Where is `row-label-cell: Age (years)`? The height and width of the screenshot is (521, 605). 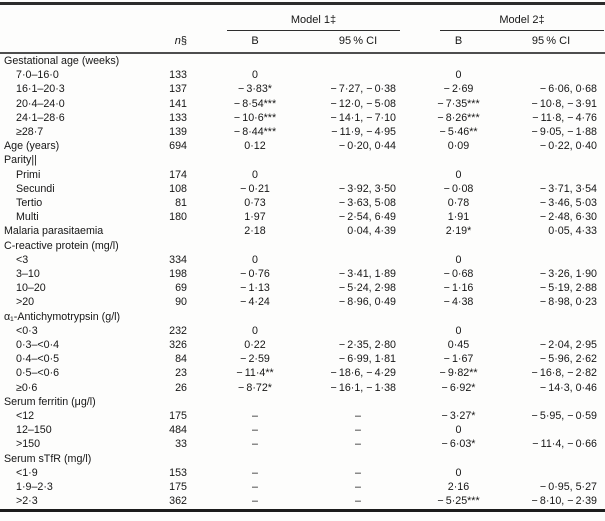 row-label-cell: Age (years) is located at coordinates (32, 146).